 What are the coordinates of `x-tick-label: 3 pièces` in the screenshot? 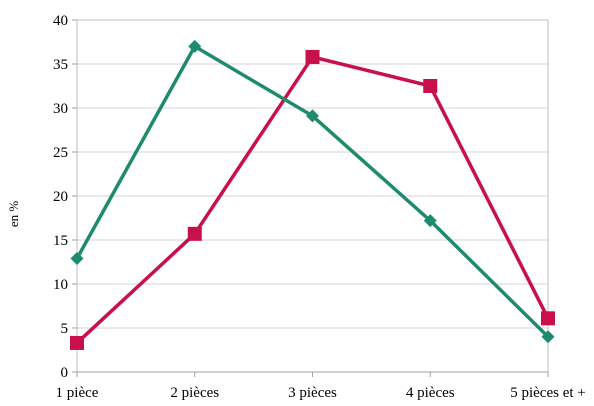 It's located at (312, 393).